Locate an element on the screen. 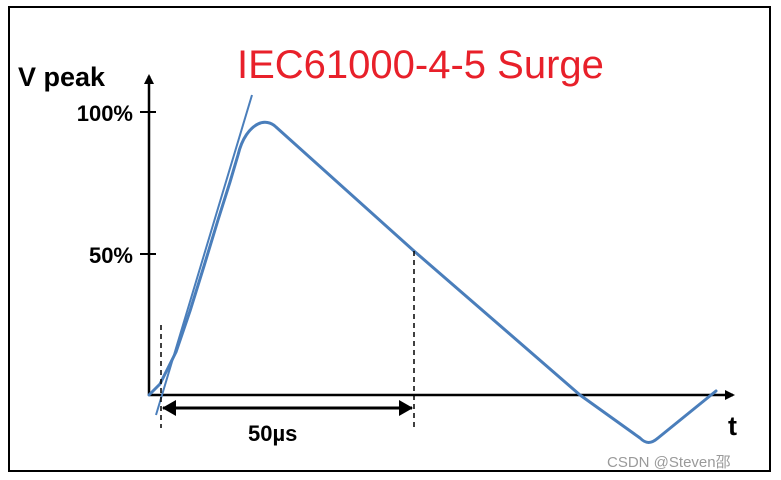 Image resolution: width=781 pixels, height=480 pixels. duration-label: 50µs is located at coordinates (272, 433).